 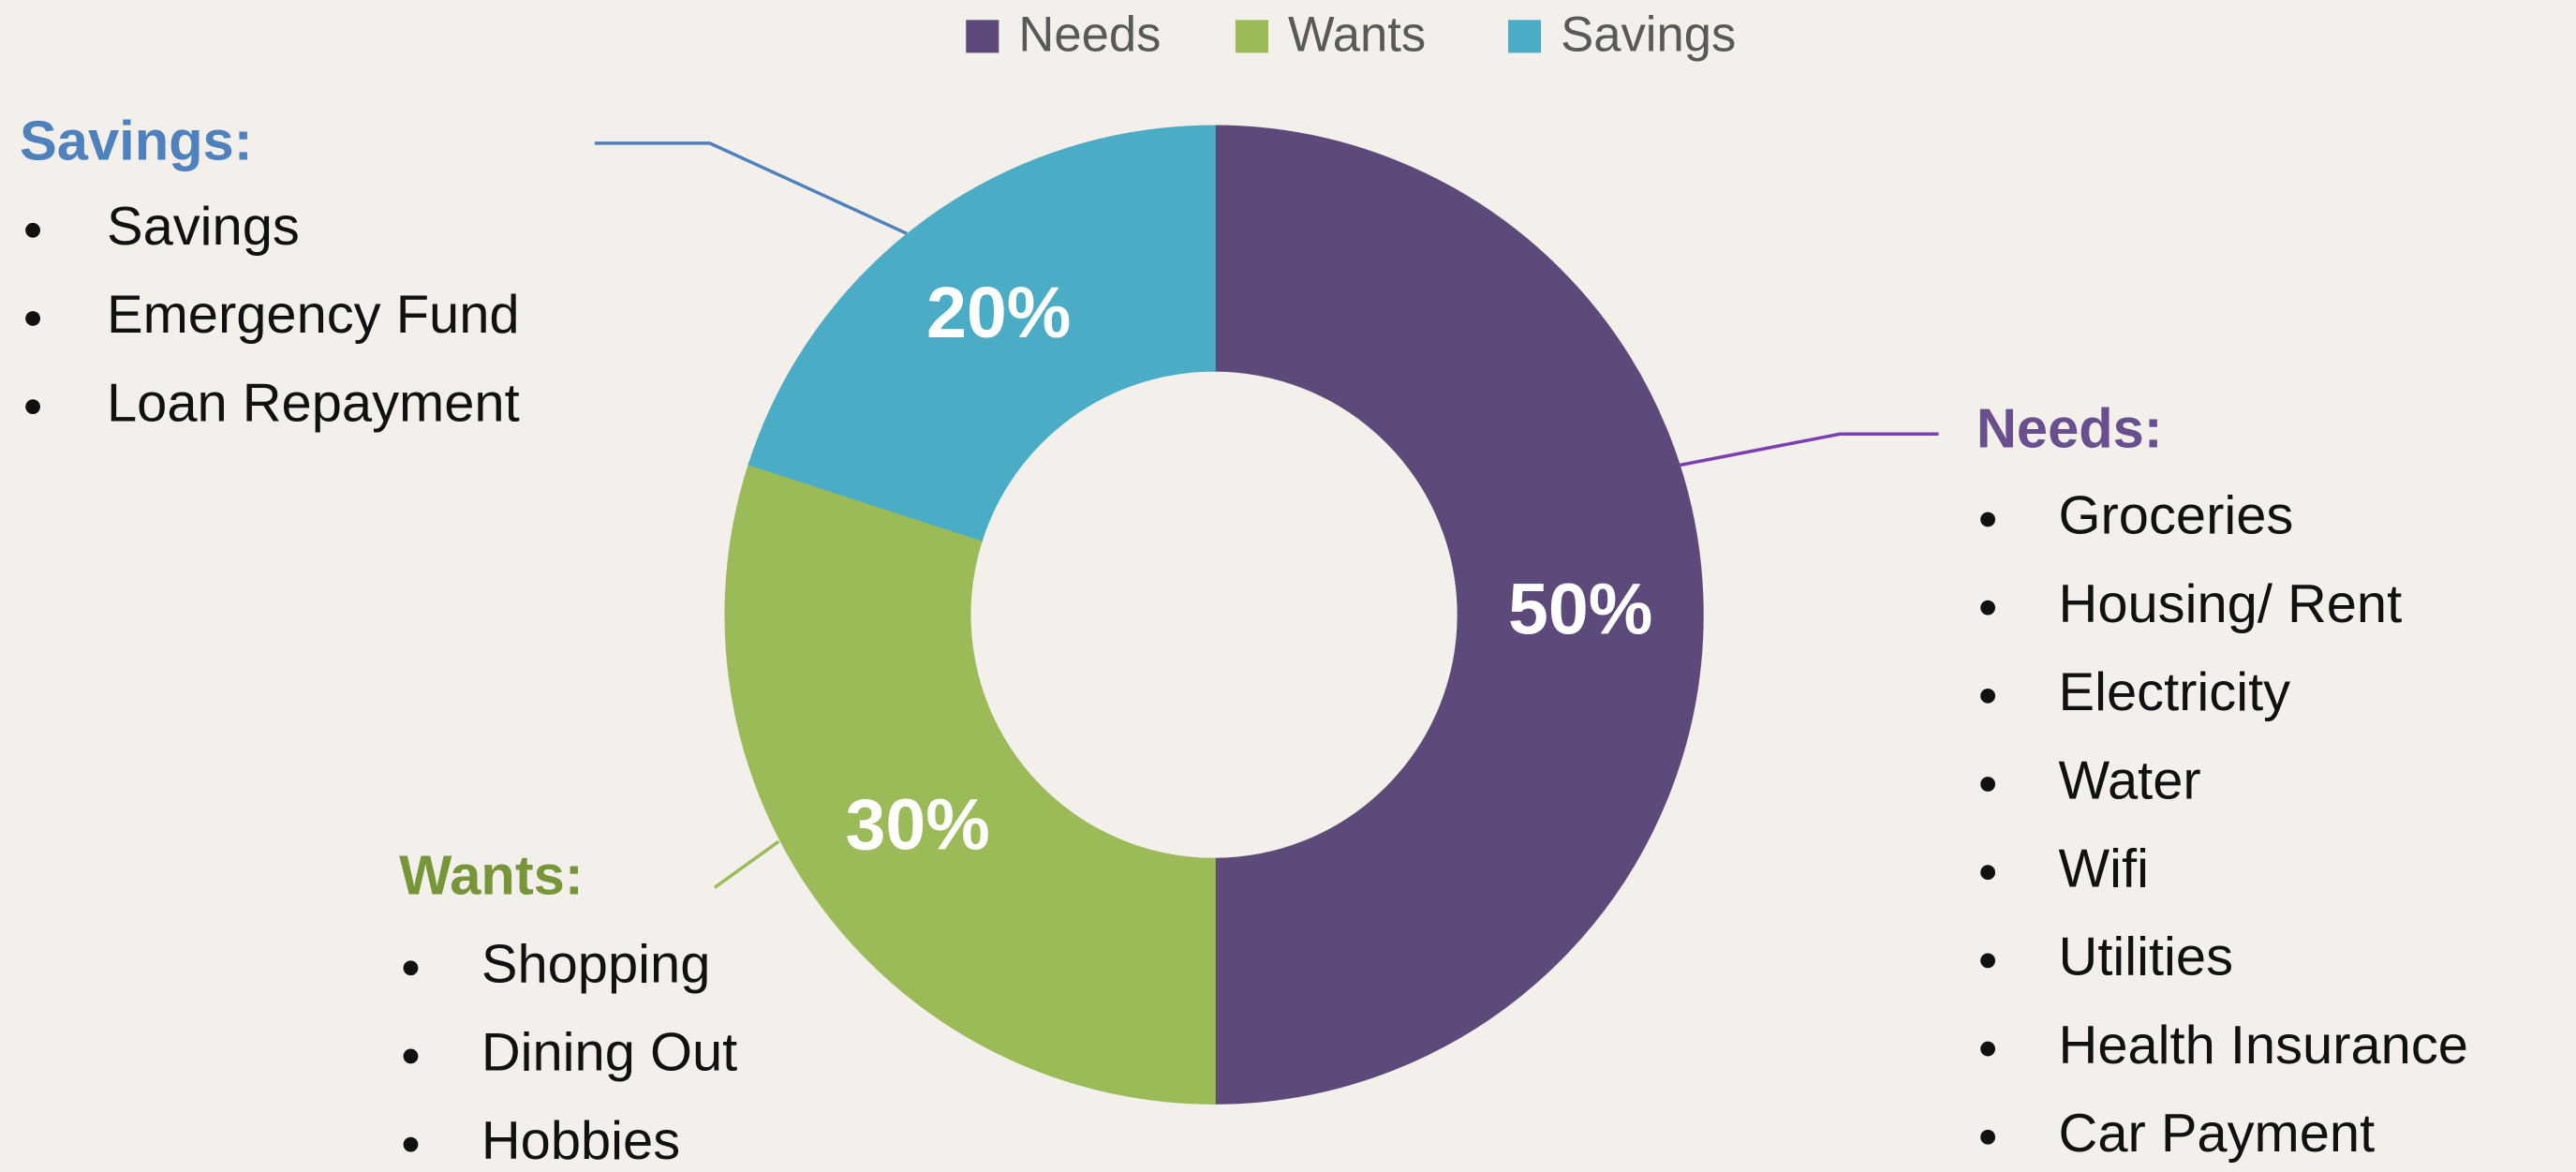 What do you see at coordinates (2069, 427) in the screenshot?
I see `annotation-title: Needs:` at bounding box center [2069, 427].